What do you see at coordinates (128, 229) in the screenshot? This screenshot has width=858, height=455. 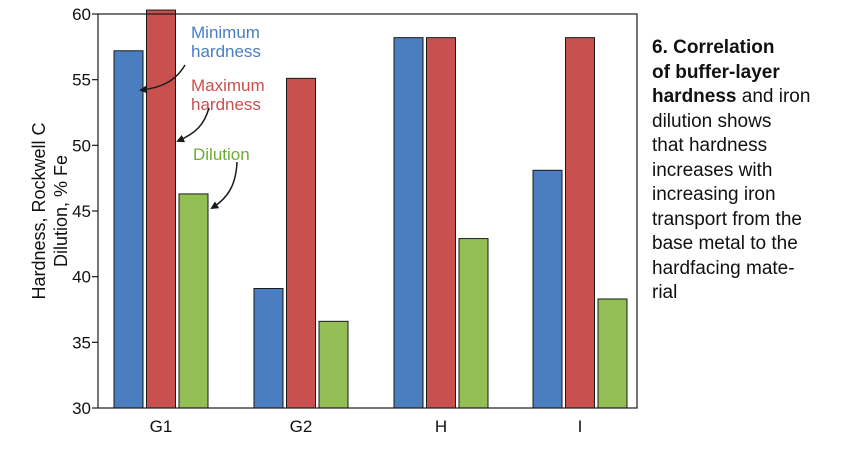 I see `bar-G1-min` at bounding box center [128, 229].